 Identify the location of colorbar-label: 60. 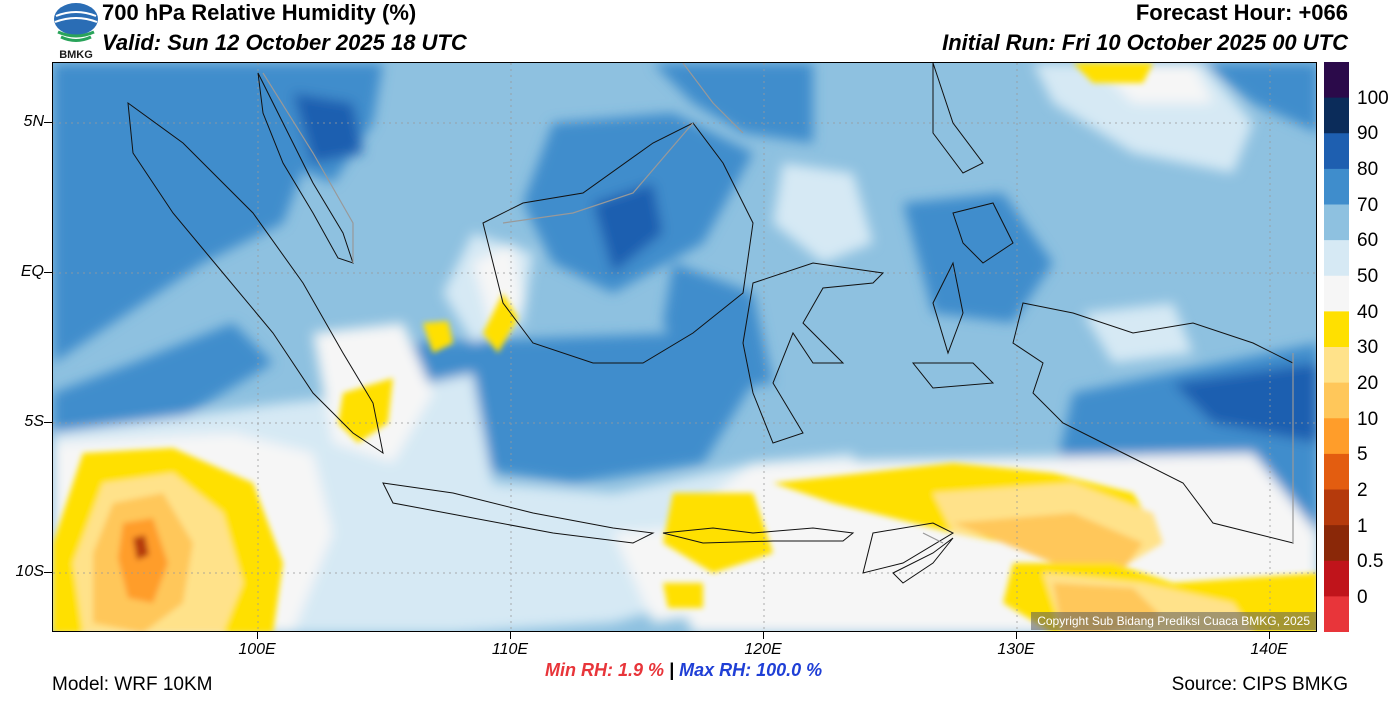
(1368, 240).